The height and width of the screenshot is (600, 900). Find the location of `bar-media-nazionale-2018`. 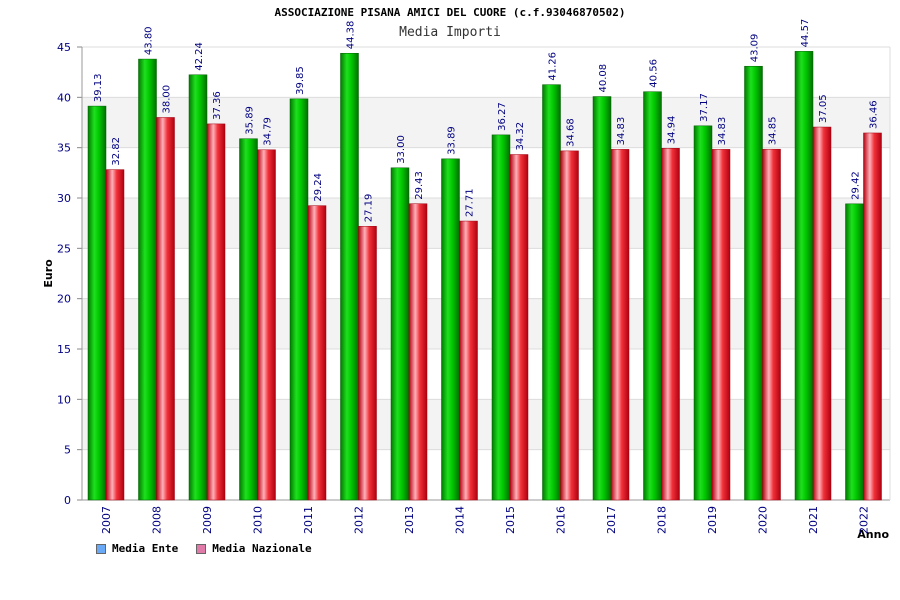

bar-media-nazionale-2018 is located at coordinates (670, 324).